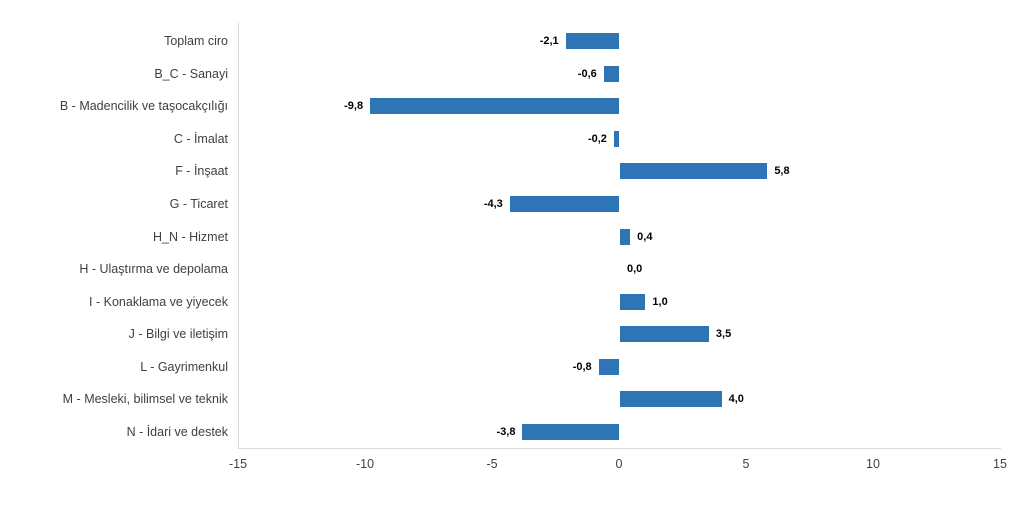 The height and width of the screenshot is (509, 1024). What do you see at coordinates (158, 301) in the screenshot?
I see `category-label: I - Konaklama ve yiyecek` at bounding box center [158, 301].